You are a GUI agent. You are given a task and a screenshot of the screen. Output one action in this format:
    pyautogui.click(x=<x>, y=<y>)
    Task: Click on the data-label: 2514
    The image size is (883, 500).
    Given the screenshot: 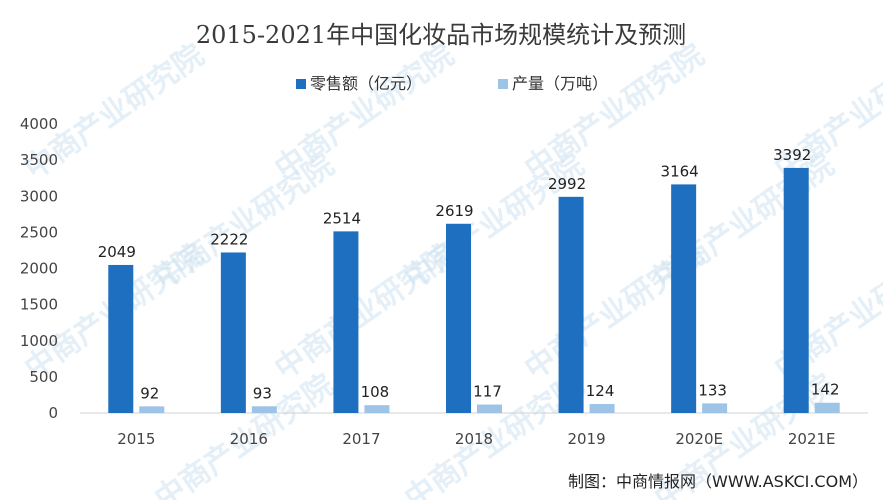 What is the action you would take?
    pyautogui.click(x=342, y=218)
    